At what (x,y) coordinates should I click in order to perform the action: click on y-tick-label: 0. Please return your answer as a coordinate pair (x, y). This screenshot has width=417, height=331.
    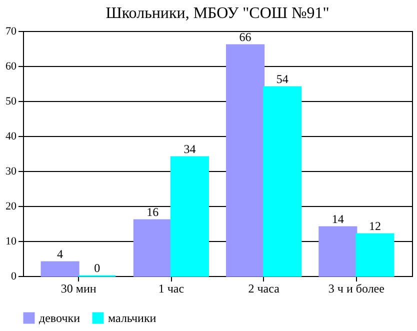
    Looking at the image, I should click on (14, 276).